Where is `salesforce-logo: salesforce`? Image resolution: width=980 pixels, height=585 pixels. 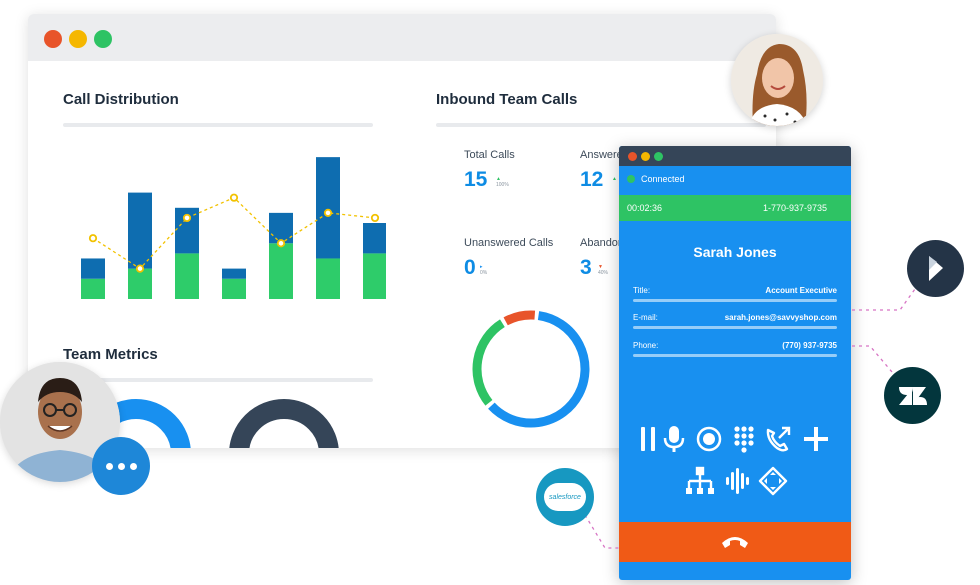 salesforce-logo: salesforce is located at coordinates (565, 497).